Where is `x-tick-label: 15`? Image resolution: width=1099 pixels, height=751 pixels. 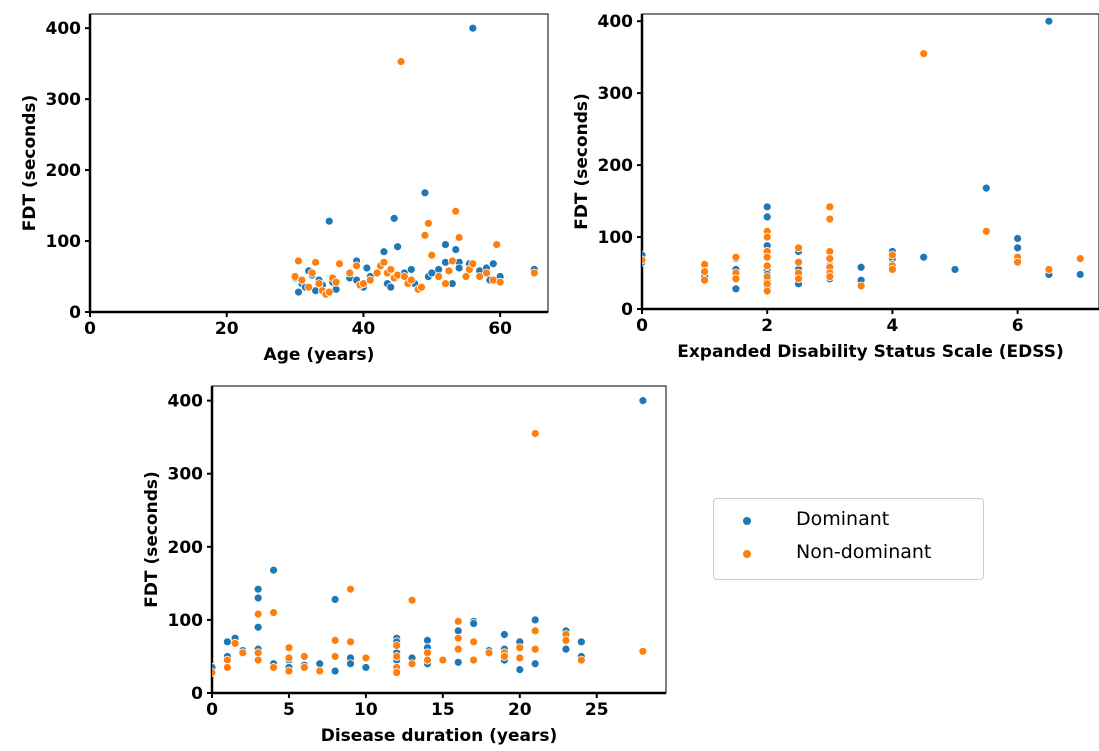
x-tick-label: 15 is located at coordinates (443, 710).